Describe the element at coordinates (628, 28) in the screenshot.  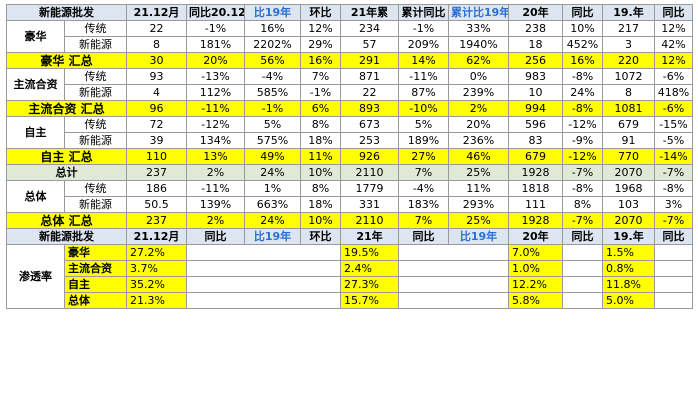
I see `value-cell: 217` at that location.